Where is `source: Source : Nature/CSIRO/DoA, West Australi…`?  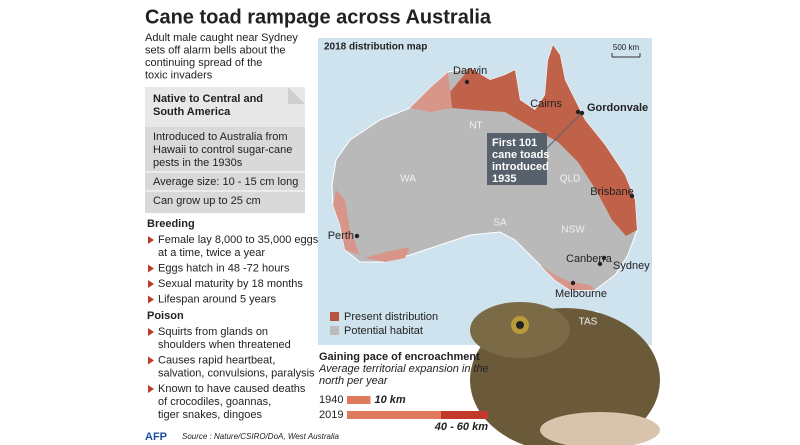
source: Source : Nature/CSIRO/DoA, West Australi… is located at coordinates (260, 436).